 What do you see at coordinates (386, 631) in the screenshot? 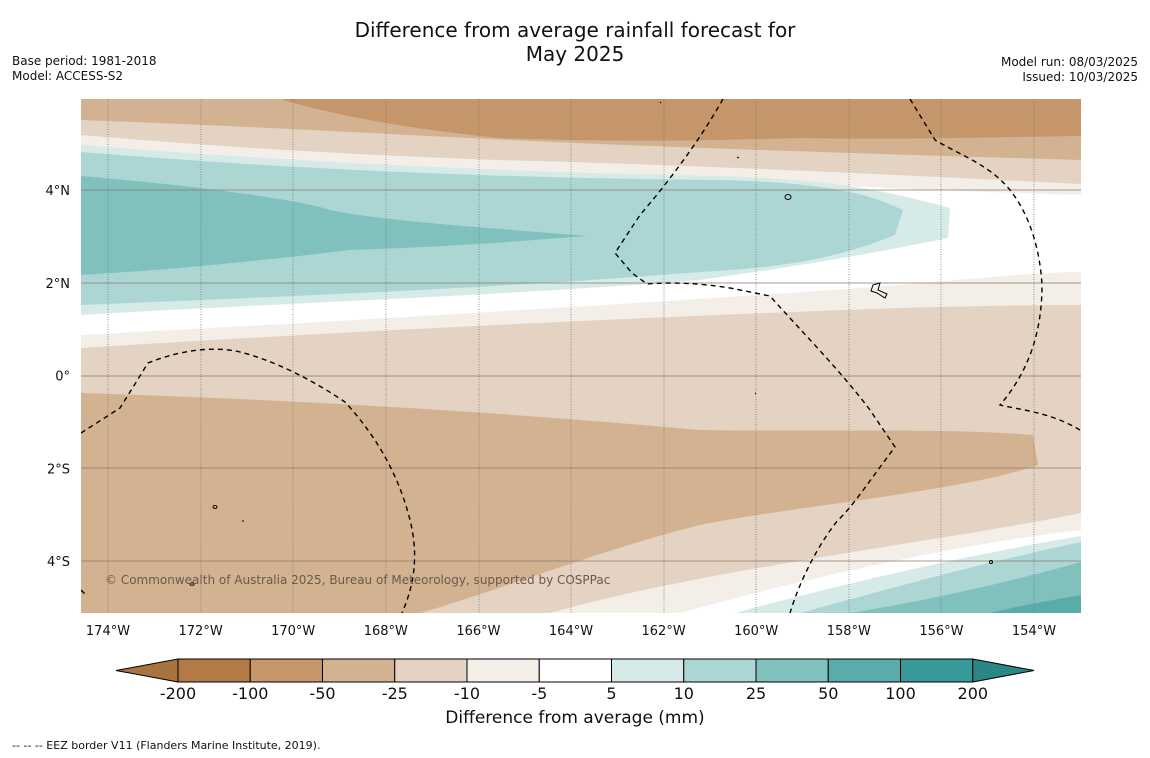
I see `lon-label: 168°W` at bounding box center [386, 631].